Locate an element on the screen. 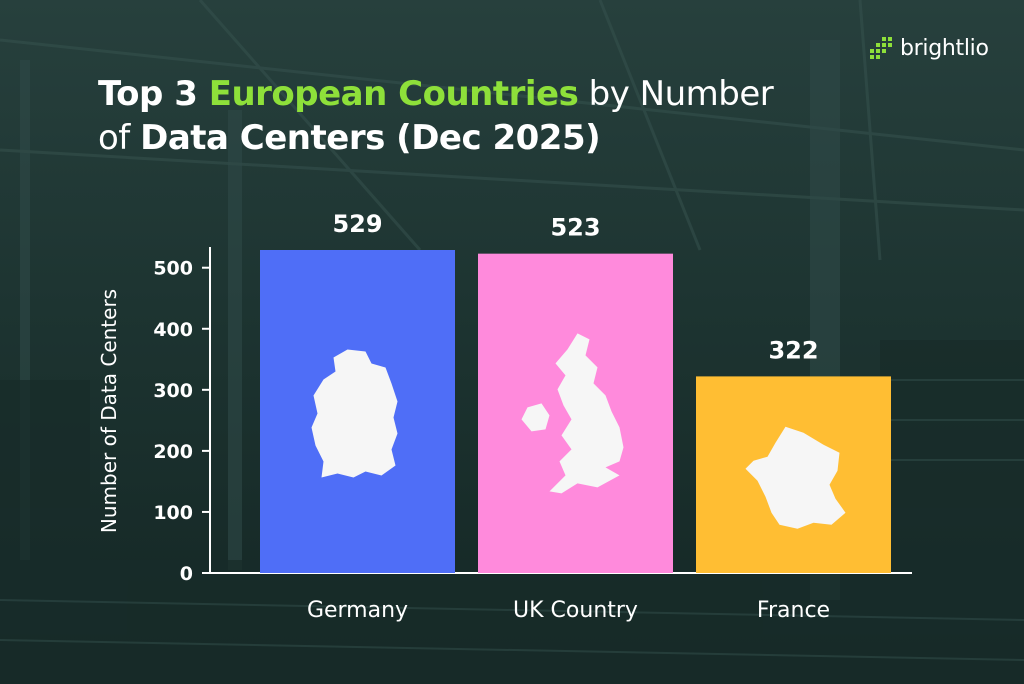  data-label: 523 is located at coordinates (575, 228).